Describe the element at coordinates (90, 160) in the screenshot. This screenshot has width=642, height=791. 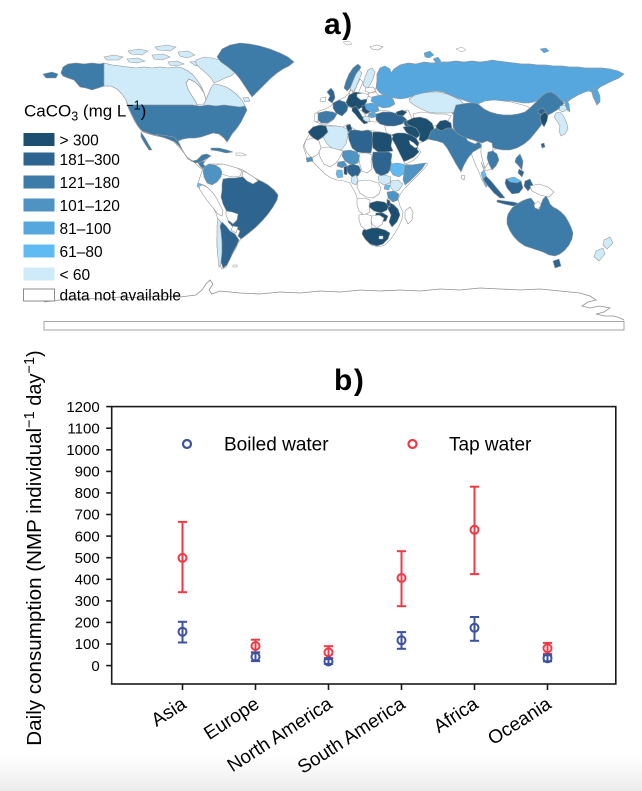
I see `svg-text: 181–300` at that location.